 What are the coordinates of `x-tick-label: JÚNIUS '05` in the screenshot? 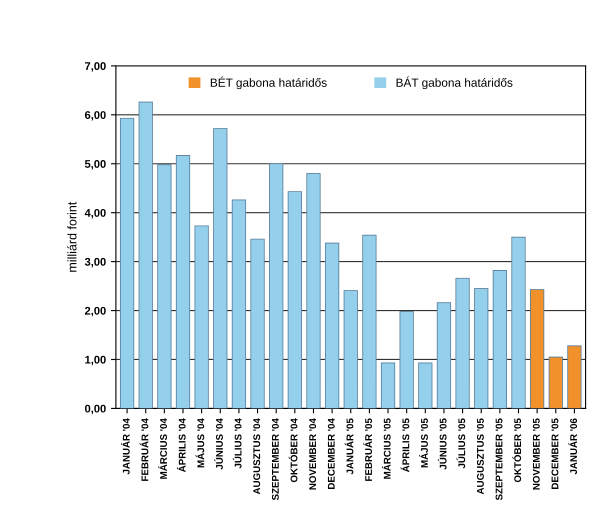 It's located at (442, 444).